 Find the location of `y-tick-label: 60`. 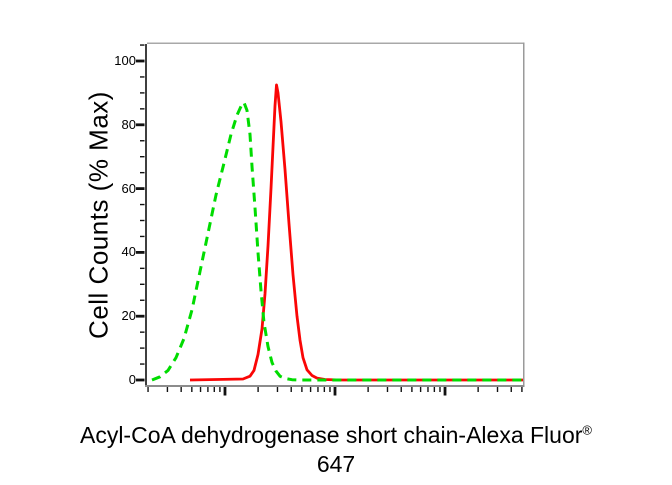

y-tick-label: 60 is located at coordinates (128, 188).